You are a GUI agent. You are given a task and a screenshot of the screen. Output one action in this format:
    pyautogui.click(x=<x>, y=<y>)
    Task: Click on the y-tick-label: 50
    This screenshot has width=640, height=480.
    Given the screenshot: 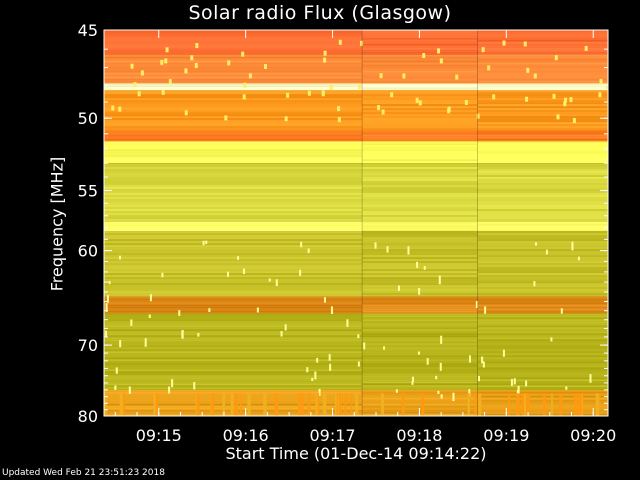 What is the action you would take?
    pyautogui.click(x=88, y=118)
    